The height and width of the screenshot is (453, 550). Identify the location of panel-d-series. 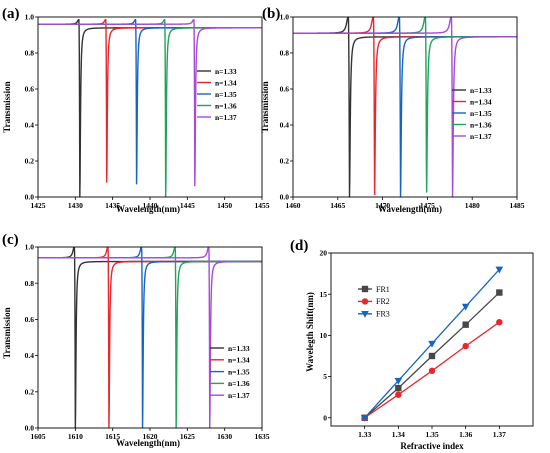
(432, 344).